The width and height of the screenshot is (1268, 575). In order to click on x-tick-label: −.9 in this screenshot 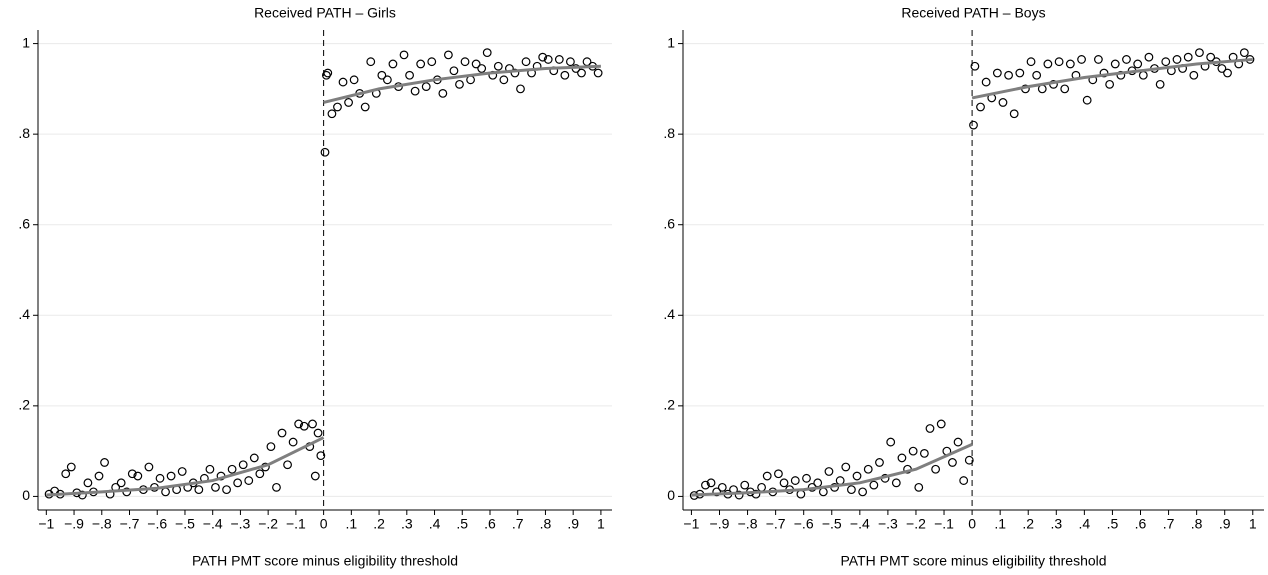, I will do `click(720, 524)`.